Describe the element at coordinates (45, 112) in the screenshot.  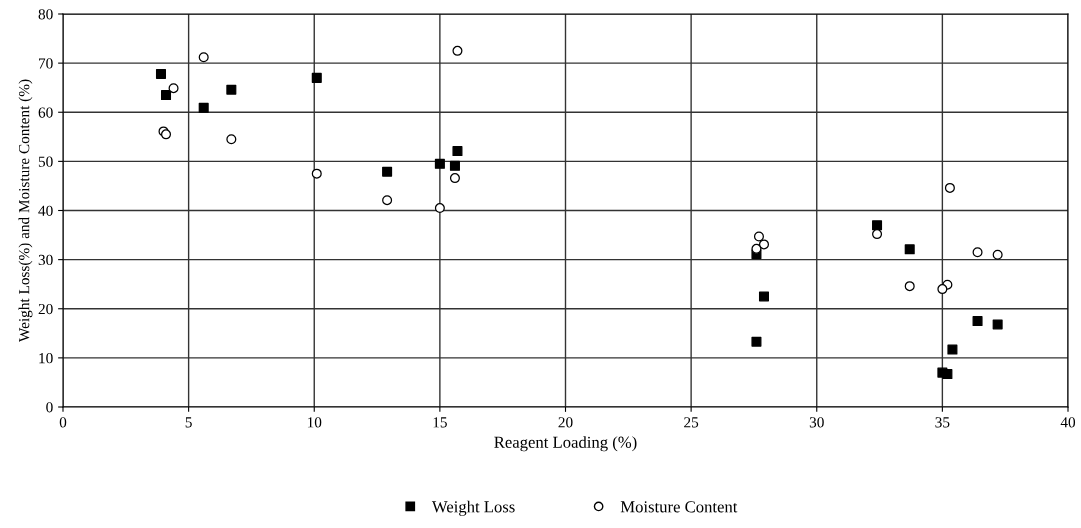
I see `y-tick-label: 60` at that location.